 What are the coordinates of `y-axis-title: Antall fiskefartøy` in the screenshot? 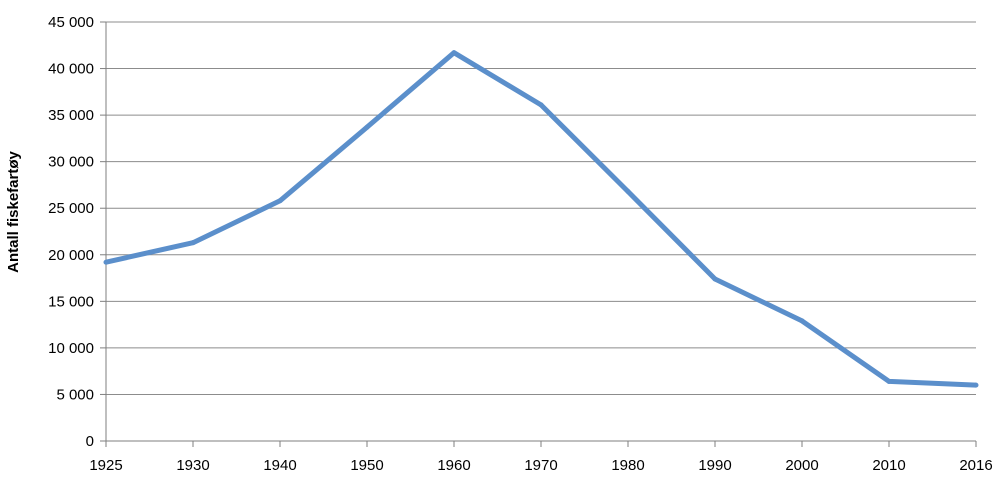 It's located at (13, 211).